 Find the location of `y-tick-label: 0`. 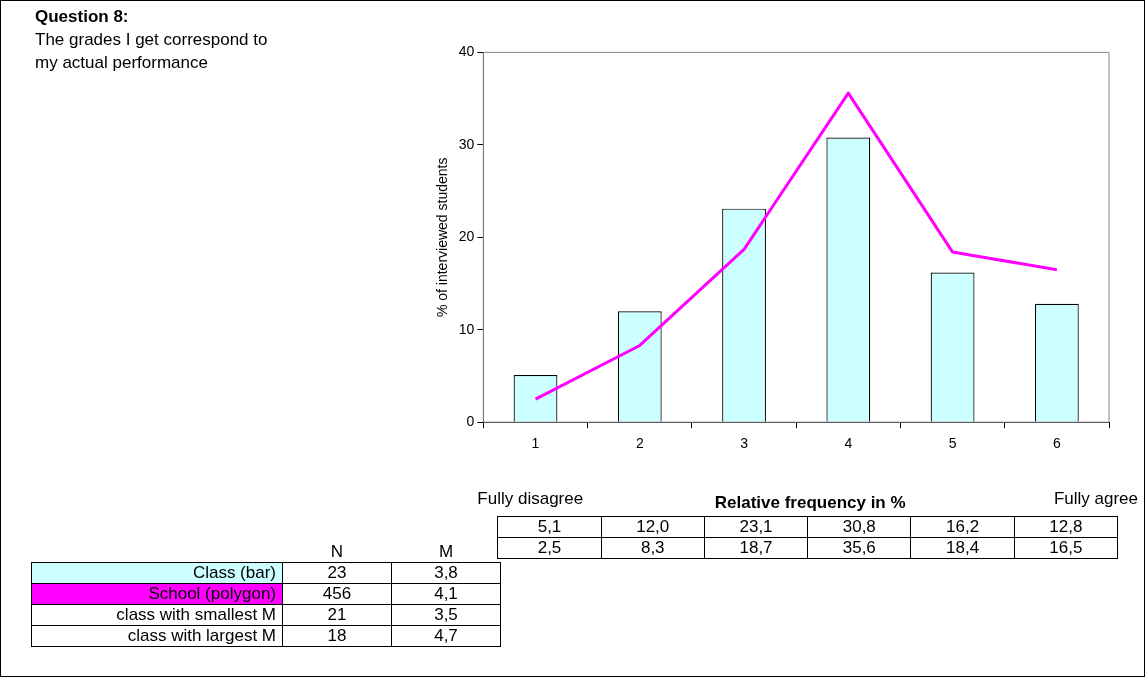

y-tick-label: 0 is located at coordinates (470, 421).